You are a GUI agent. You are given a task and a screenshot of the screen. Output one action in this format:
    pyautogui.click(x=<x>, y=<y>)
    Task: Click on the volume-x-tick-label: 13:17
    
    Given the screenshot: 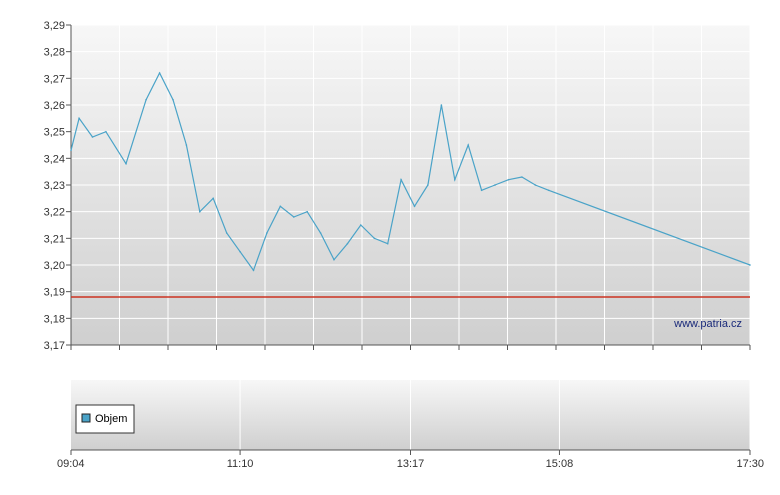 What is the action you would take?
    pyautogui.click(x=411, y=464)
    